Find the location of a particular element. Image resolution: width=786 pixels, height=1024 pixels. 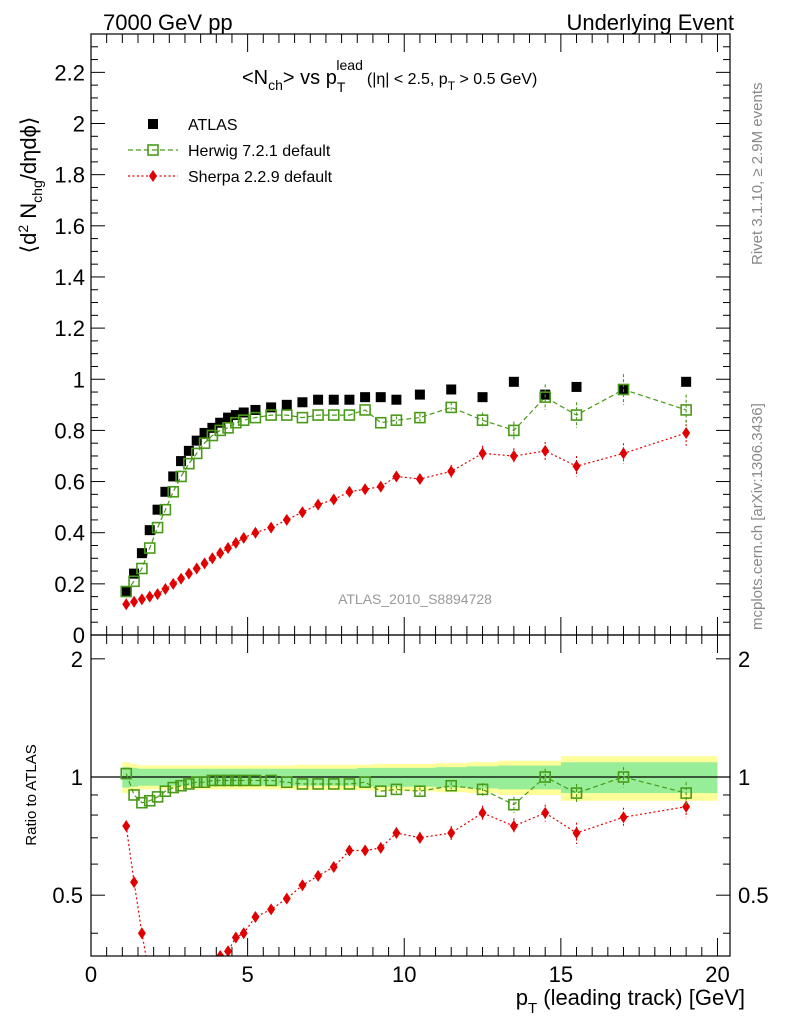

ratio-y-tick-label-left: 2 is located at coordinates (77, 659).